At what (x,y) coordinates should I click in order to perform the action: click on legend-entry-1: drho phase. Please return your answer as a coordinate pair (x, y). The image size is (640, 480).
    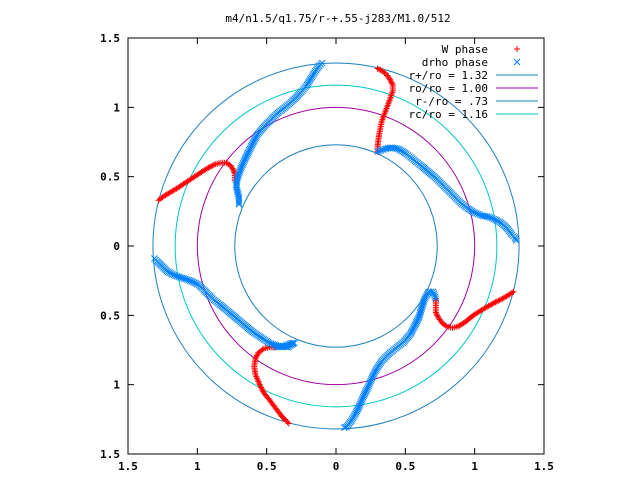
    Looking at the image, I should click on (471, 62).